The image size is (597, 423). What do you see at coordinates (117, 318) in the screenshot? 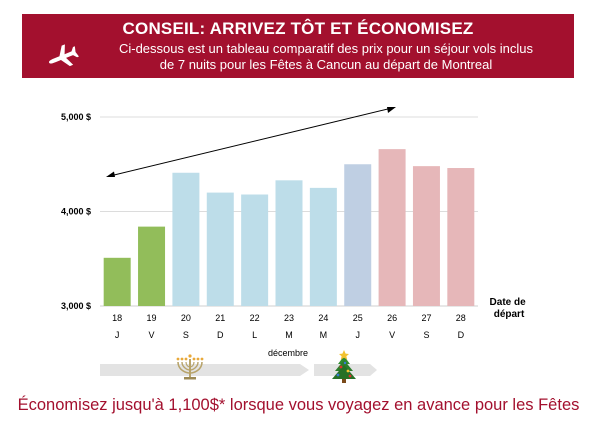
I see `x-tick-label-day: 18` at bounding box center [117, 318].